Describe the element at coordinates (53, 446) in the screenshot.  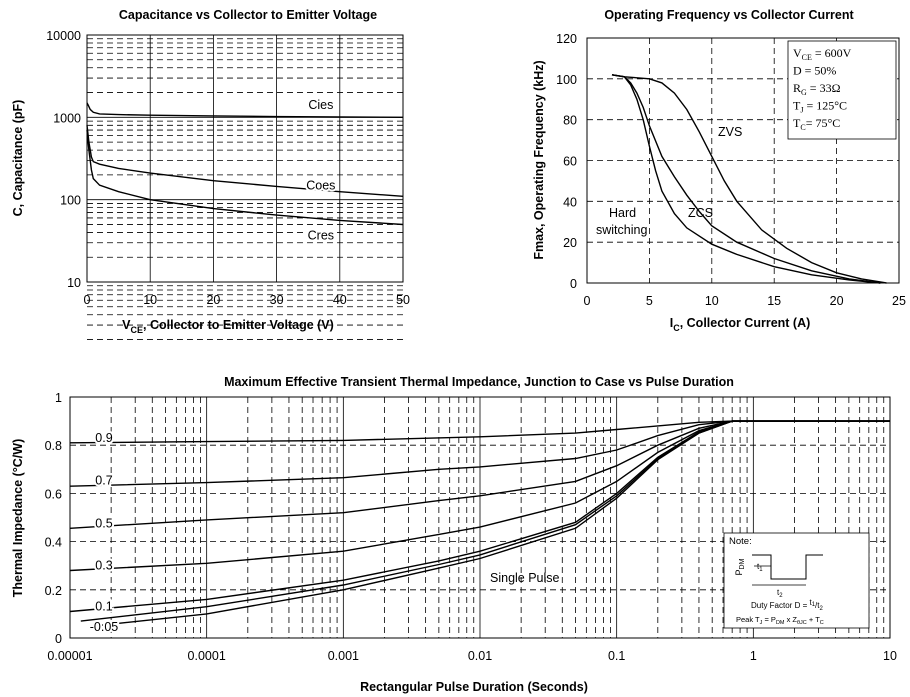
I see `thermal-y-tick: 0.8` at that location.